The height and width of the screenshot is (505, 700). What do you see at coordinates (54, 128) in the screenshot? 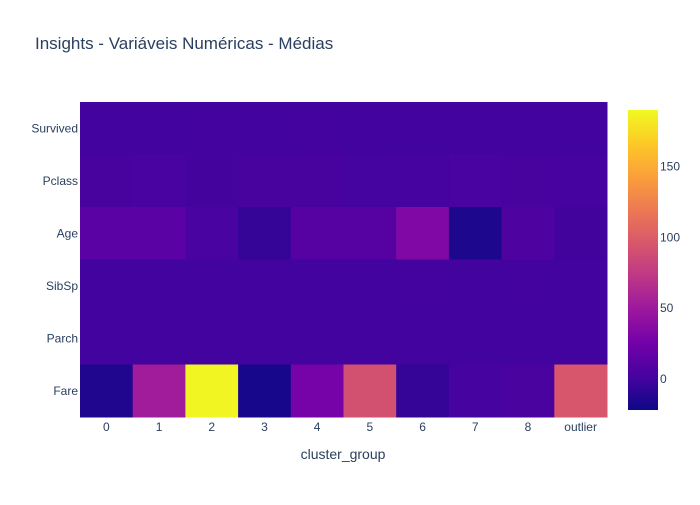
I see `y-tick-label: Survived` at bounding box center [54, 128].